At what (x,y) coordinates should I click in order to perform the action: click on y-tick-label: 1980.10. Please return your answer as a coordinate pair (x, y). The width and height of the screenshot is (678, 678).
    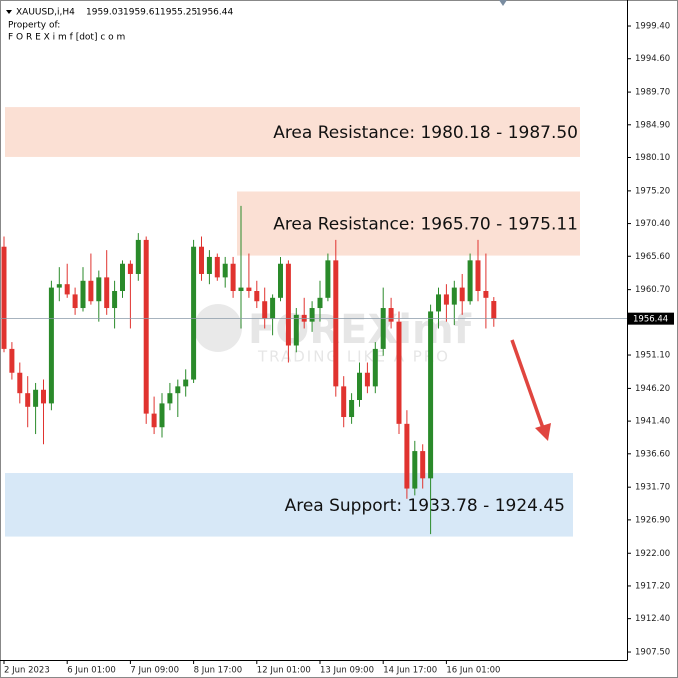
    Looking at the image, I should click on (652, 158).